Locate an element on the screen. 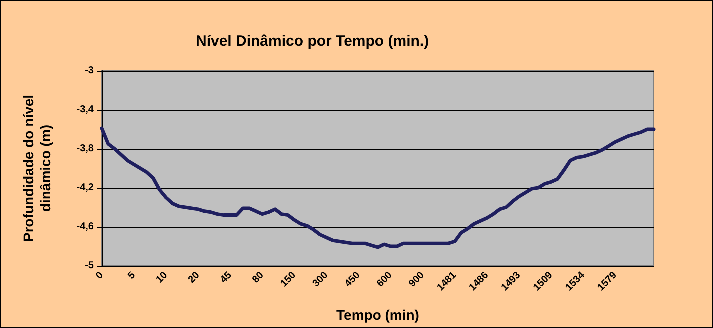  x-tick-label: 300 is located at coordinates (320, 280).